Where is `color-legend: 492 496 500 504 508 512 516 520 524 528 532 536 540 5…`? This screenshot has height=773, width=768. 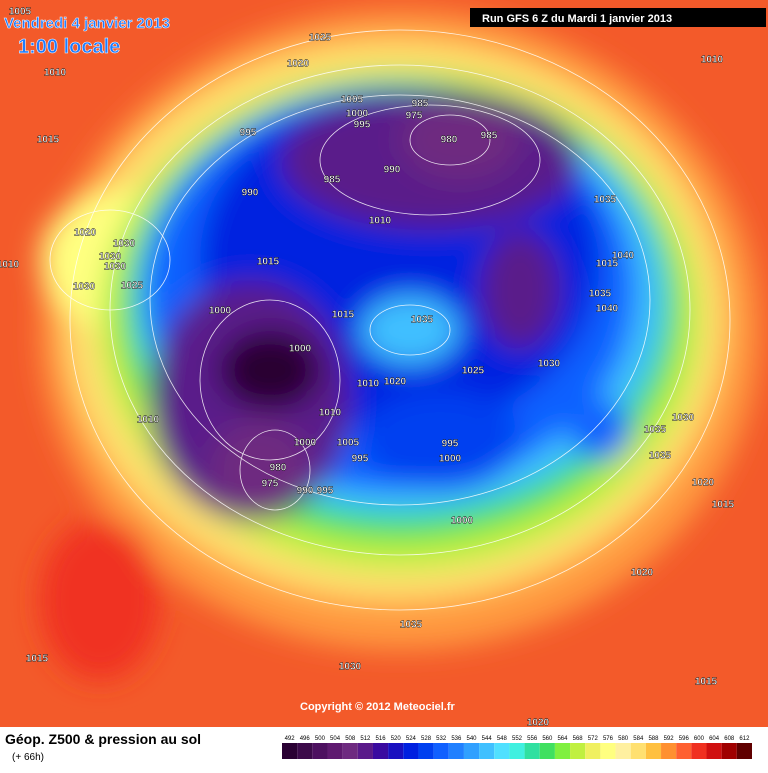 color-legend: 492 496 500 504 508 512 516 520 524 528 532 536 540 5… is located at coordinates (517, 747).